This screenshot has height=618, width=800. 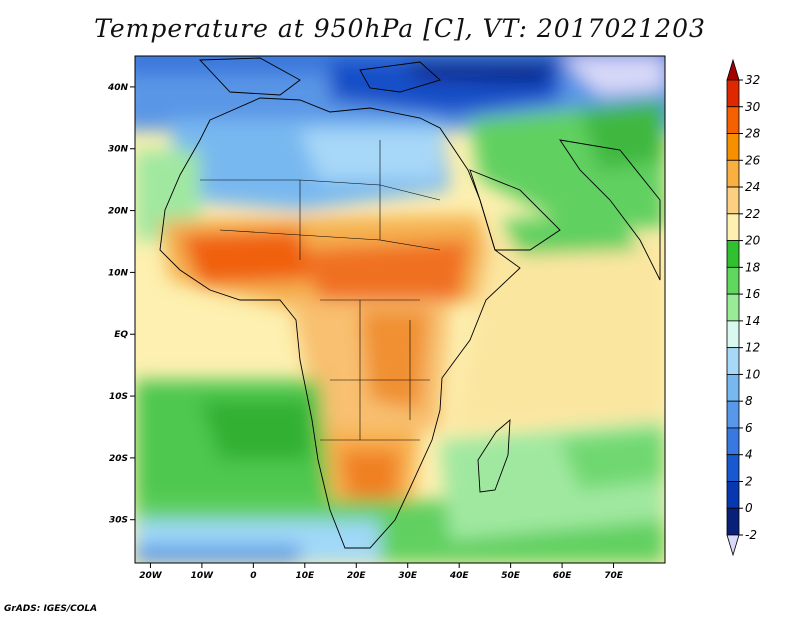 What do you see at coordinates (357, 576) in the screenshot?
I see `lon-tick-label: 20E` at bounding box center [357, 576].